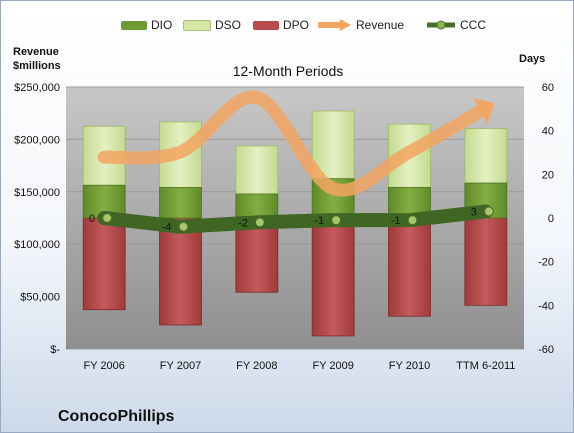 The image size is (574, 433). Describe the element at coordinates (37, 88) in the screenshot. I see `left-tick-label: $250,000` at that location.